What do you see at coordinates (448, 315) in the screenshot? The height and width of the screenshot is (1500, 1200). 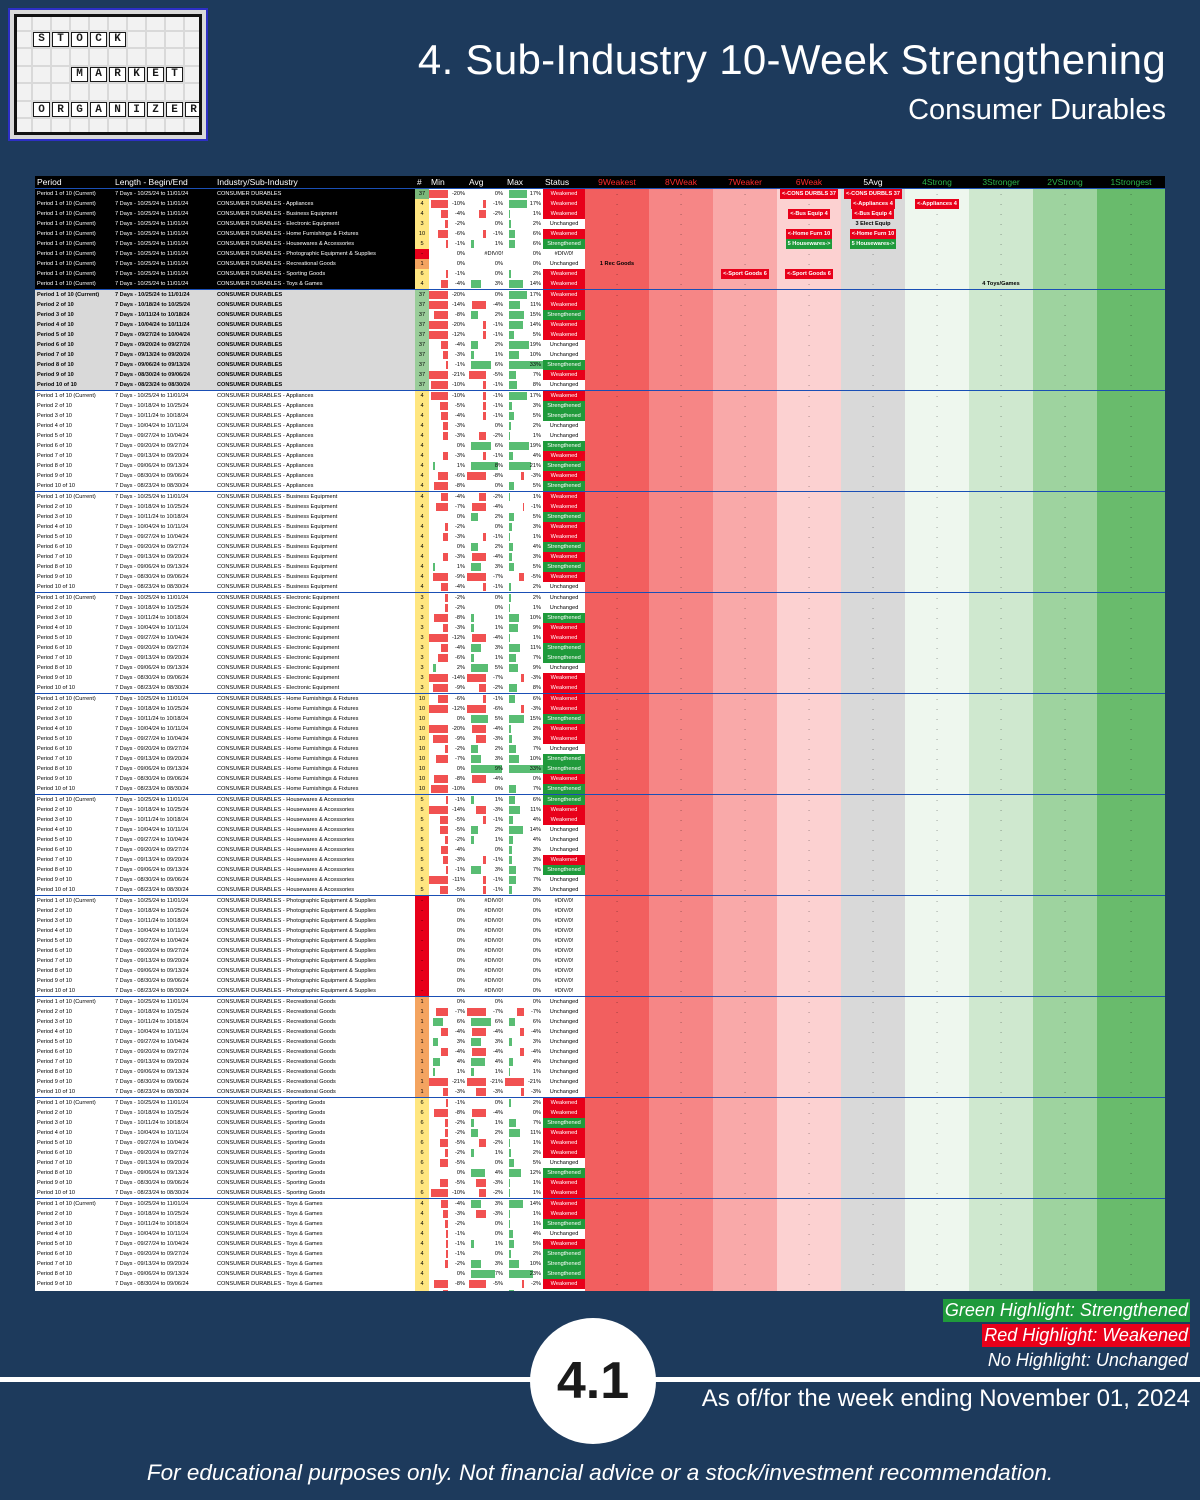 I see `metric-cell: -8%` at bounding box center [448, 315].